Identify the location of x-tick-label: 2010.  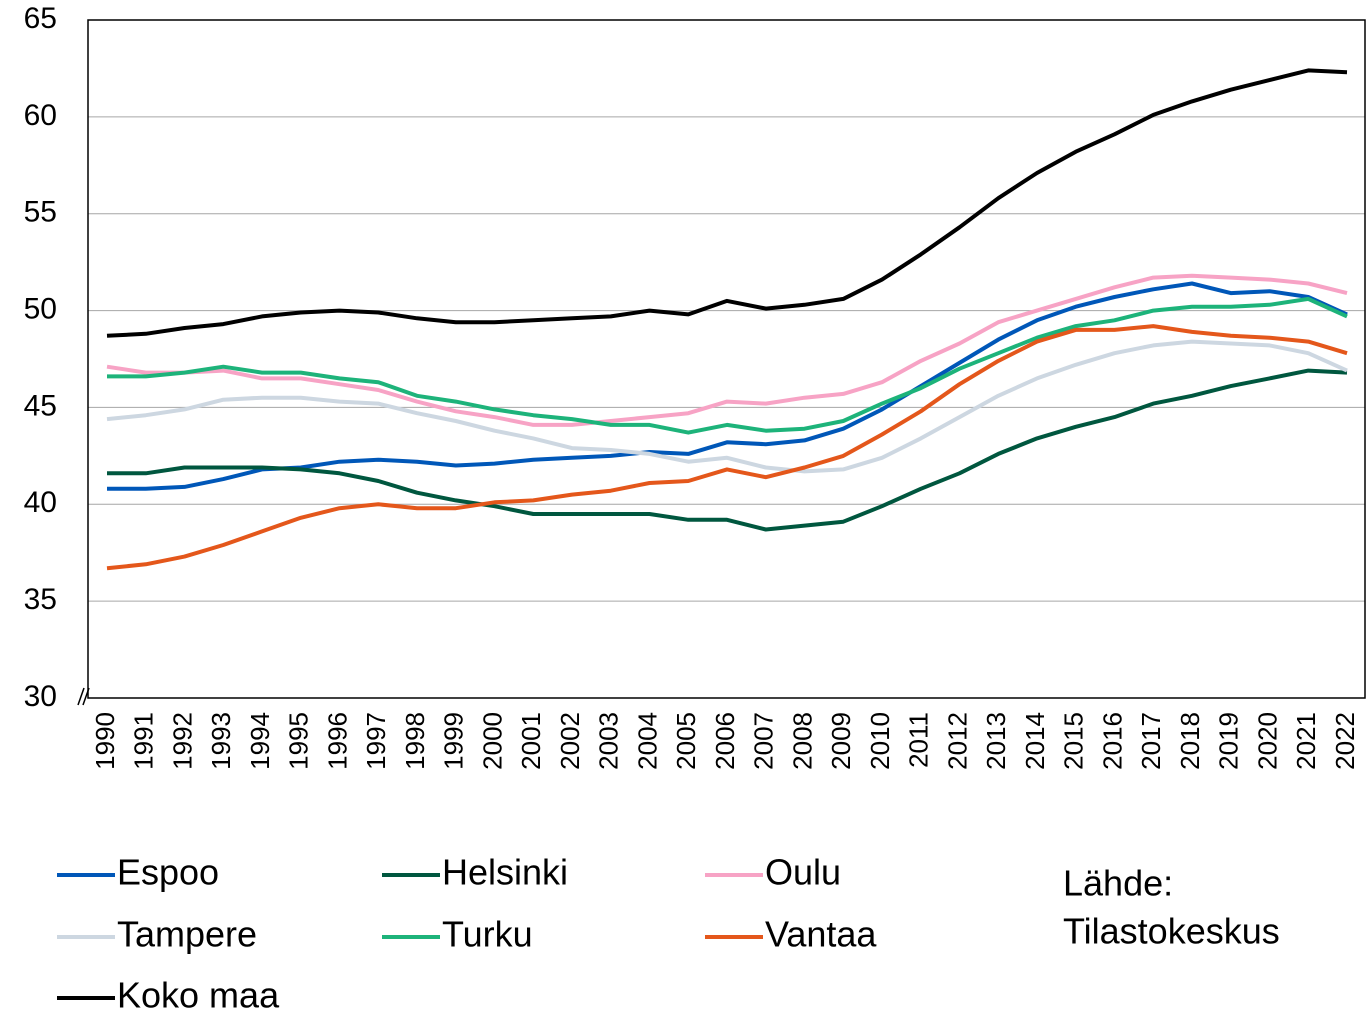
(880, 741).